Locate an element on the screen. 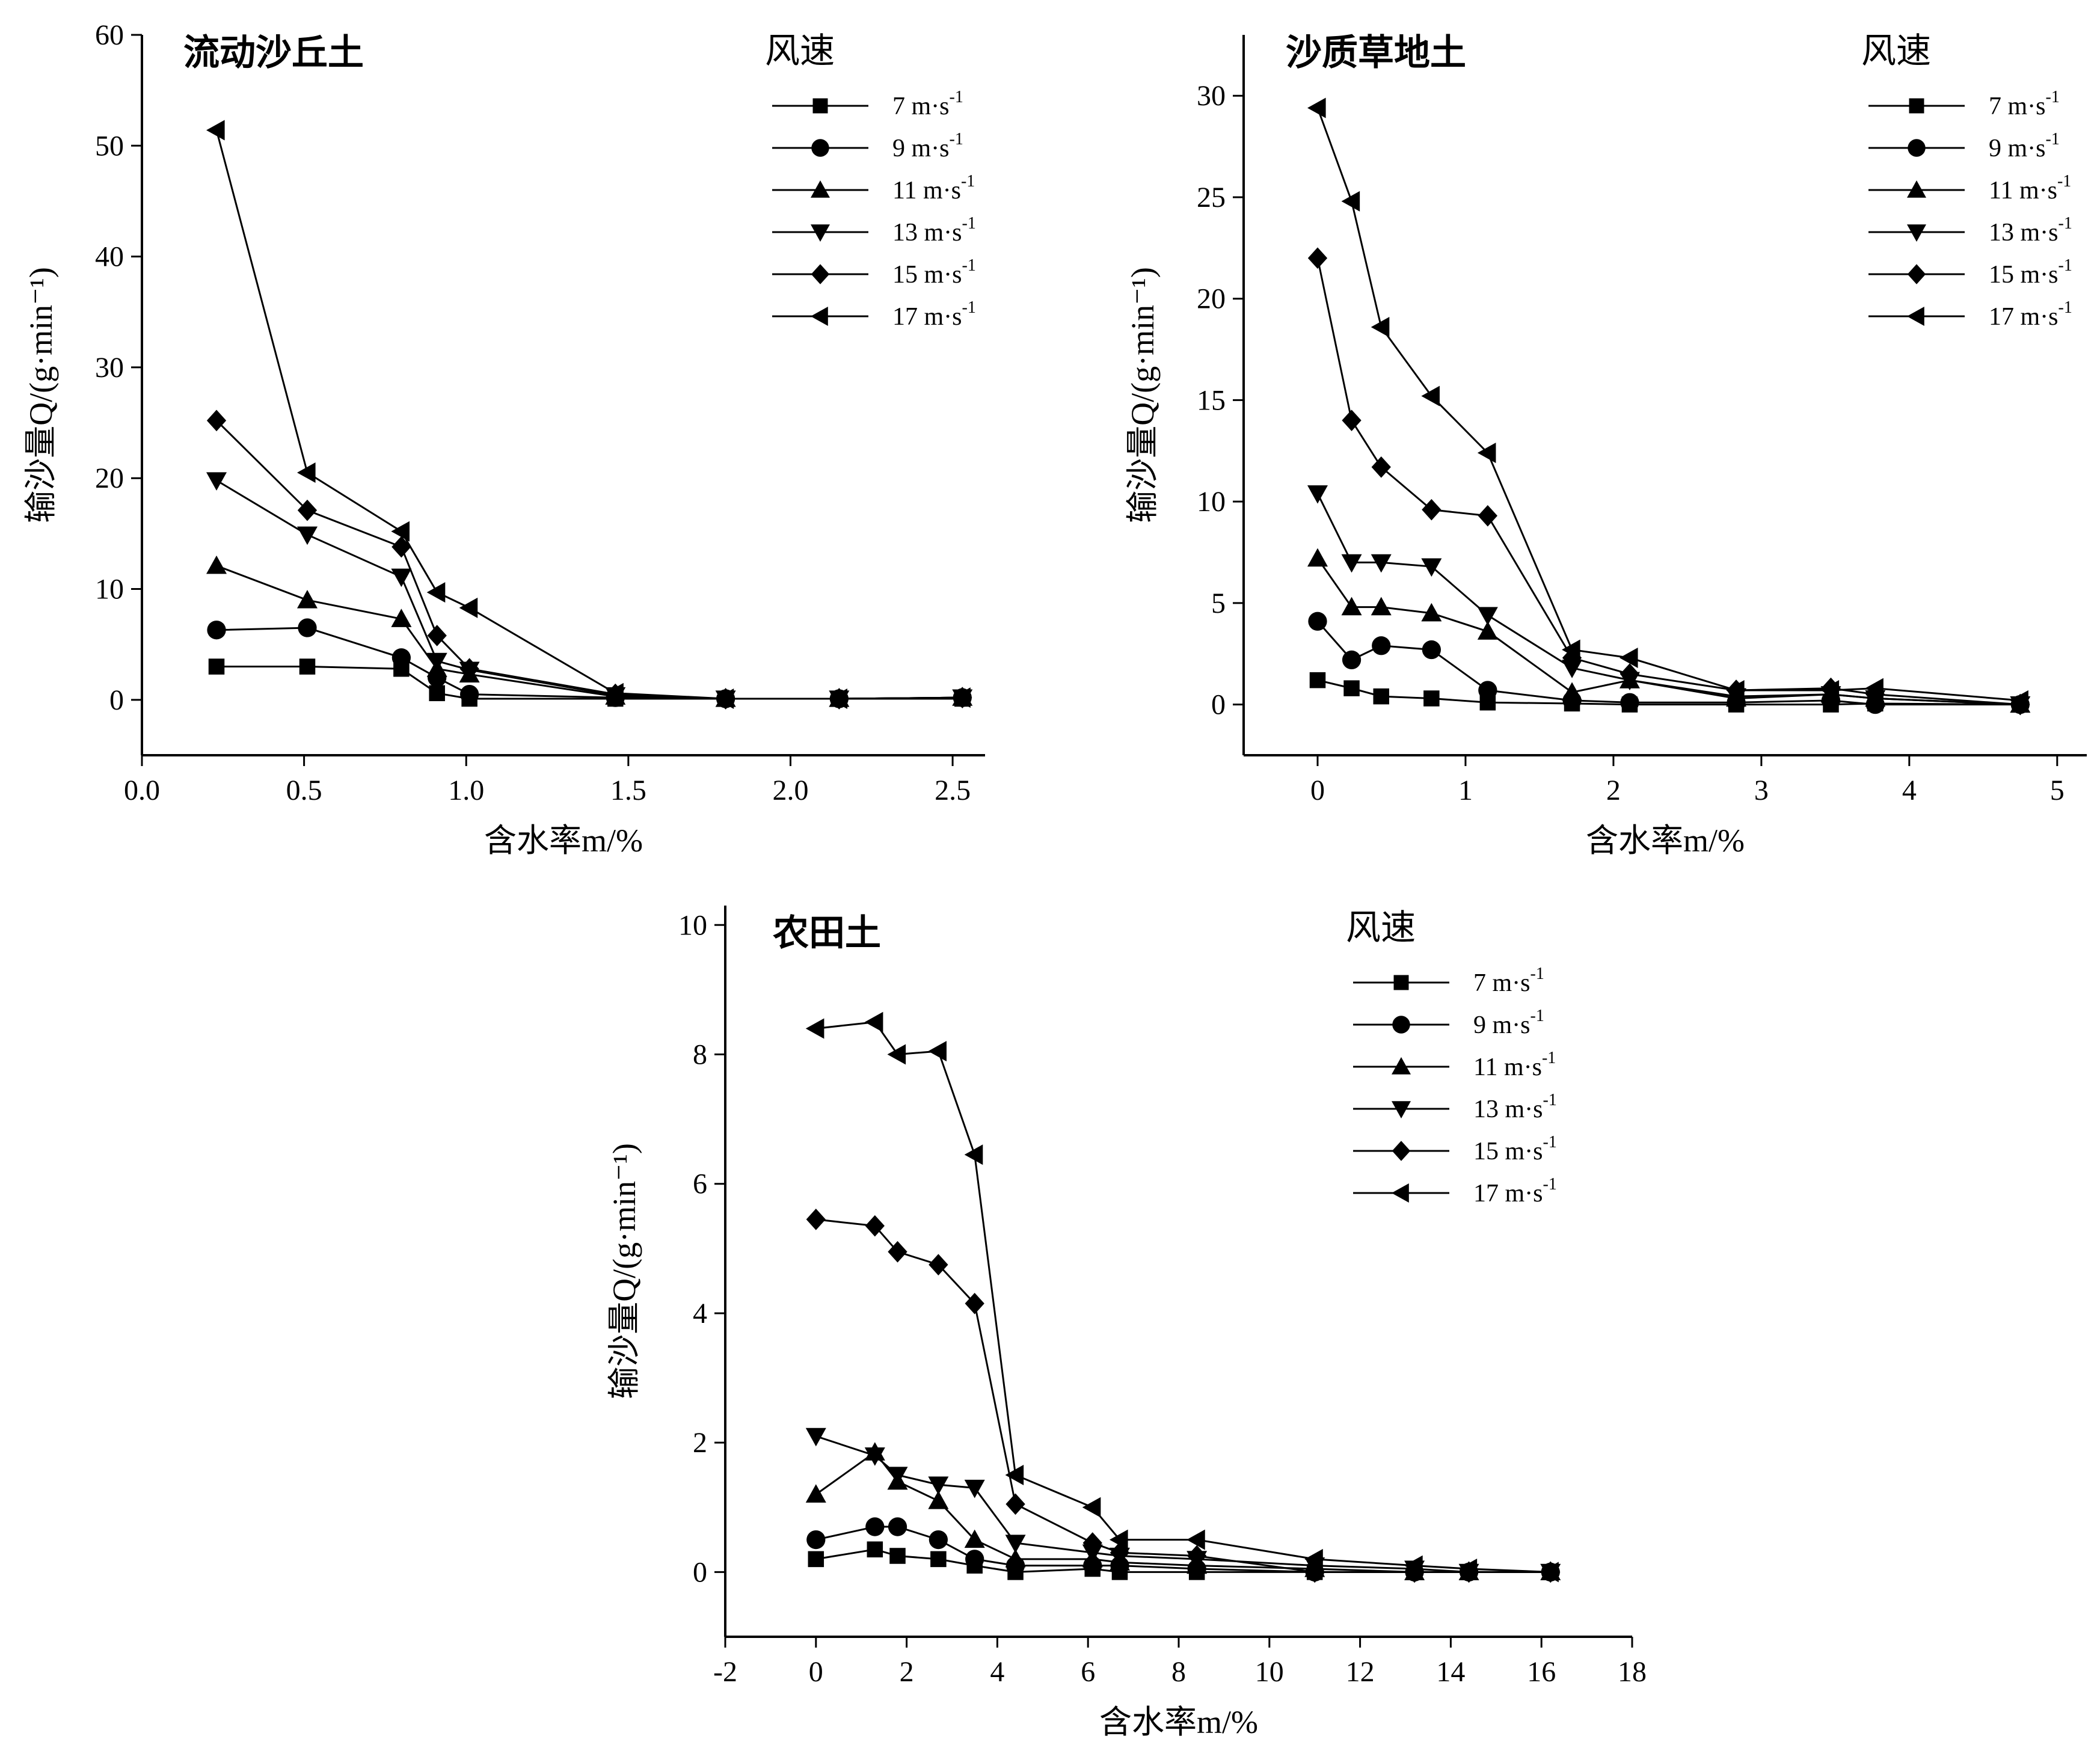  legend-title: 风速 is located at coordinates (1381, 927).